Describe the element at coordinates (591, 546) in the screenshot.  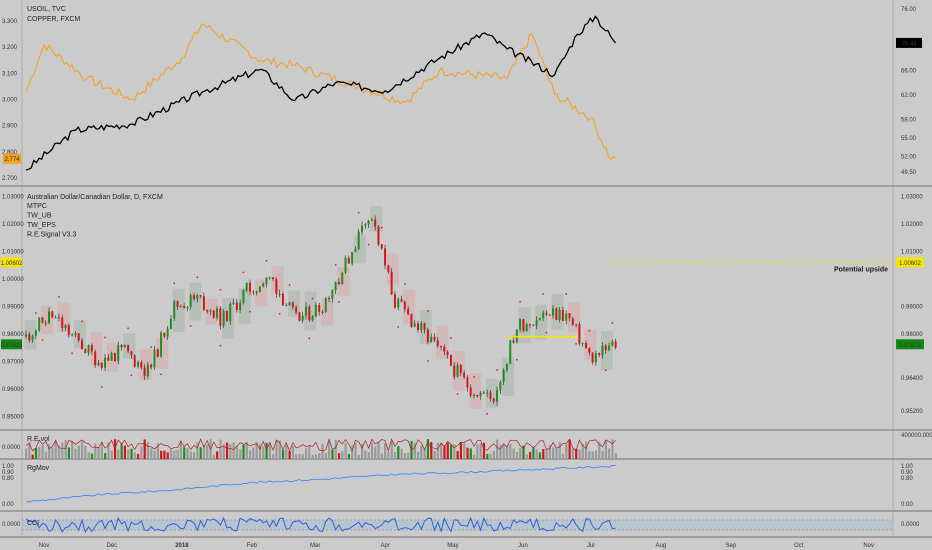
I see `x-axis-tick-label: Jul` at that location.